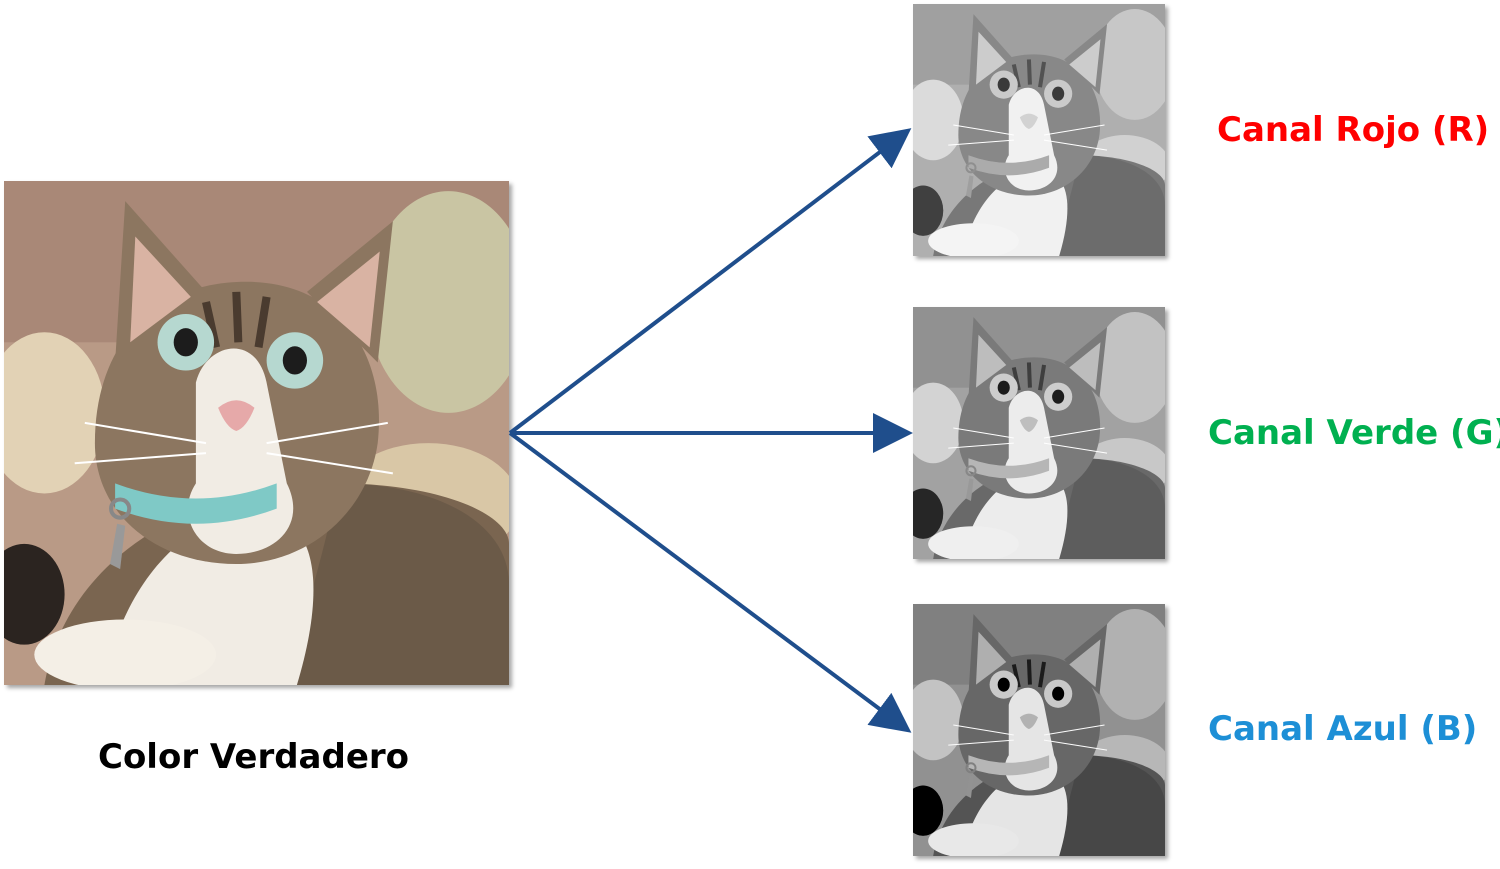 The height and width of the screenshot is (869, 1500). Describe the element at coordinates (710, 582) in the screenshot. I see `arrow-to-blue` at that location.